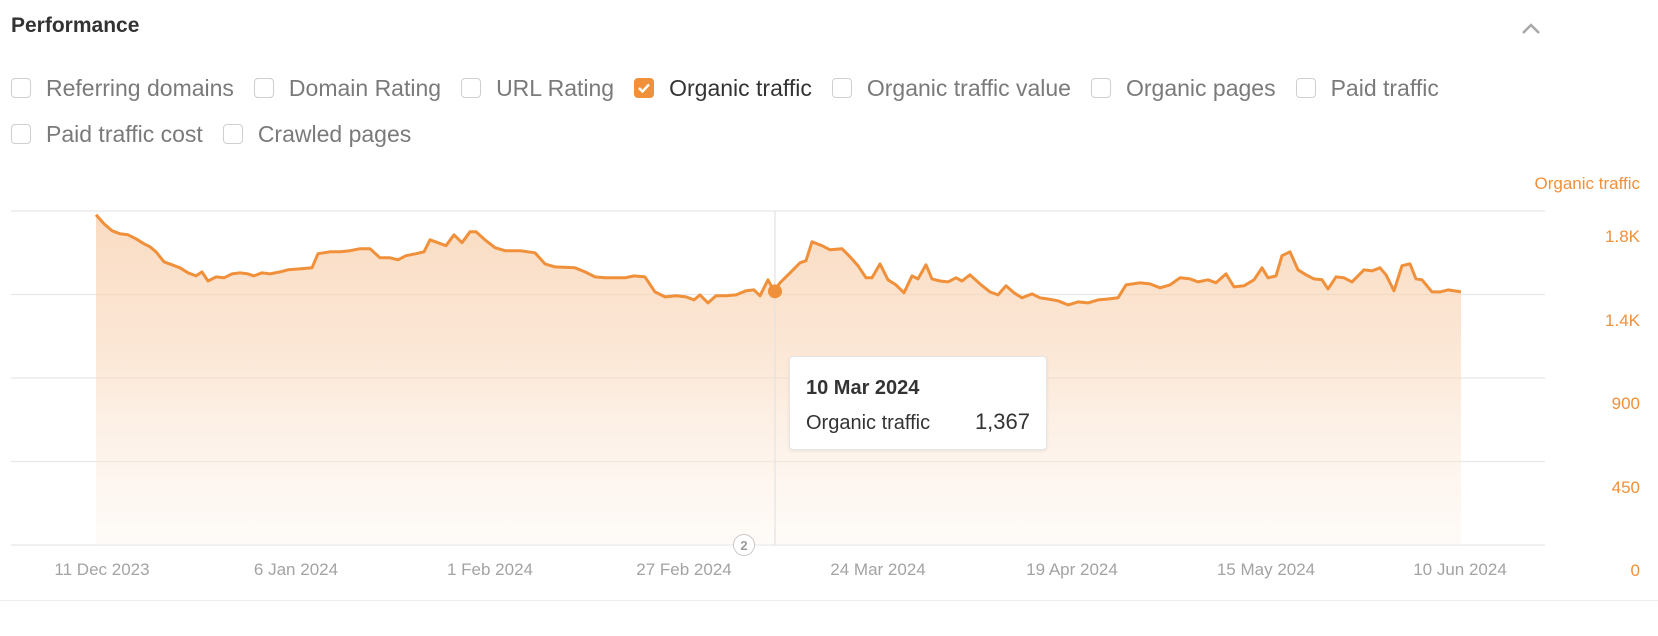 This screenshot has width=1658, height=636. Describe the element at coordinates (1625, 403) in the screenshot. I see `y-axis-tick-label: 900` at that location.